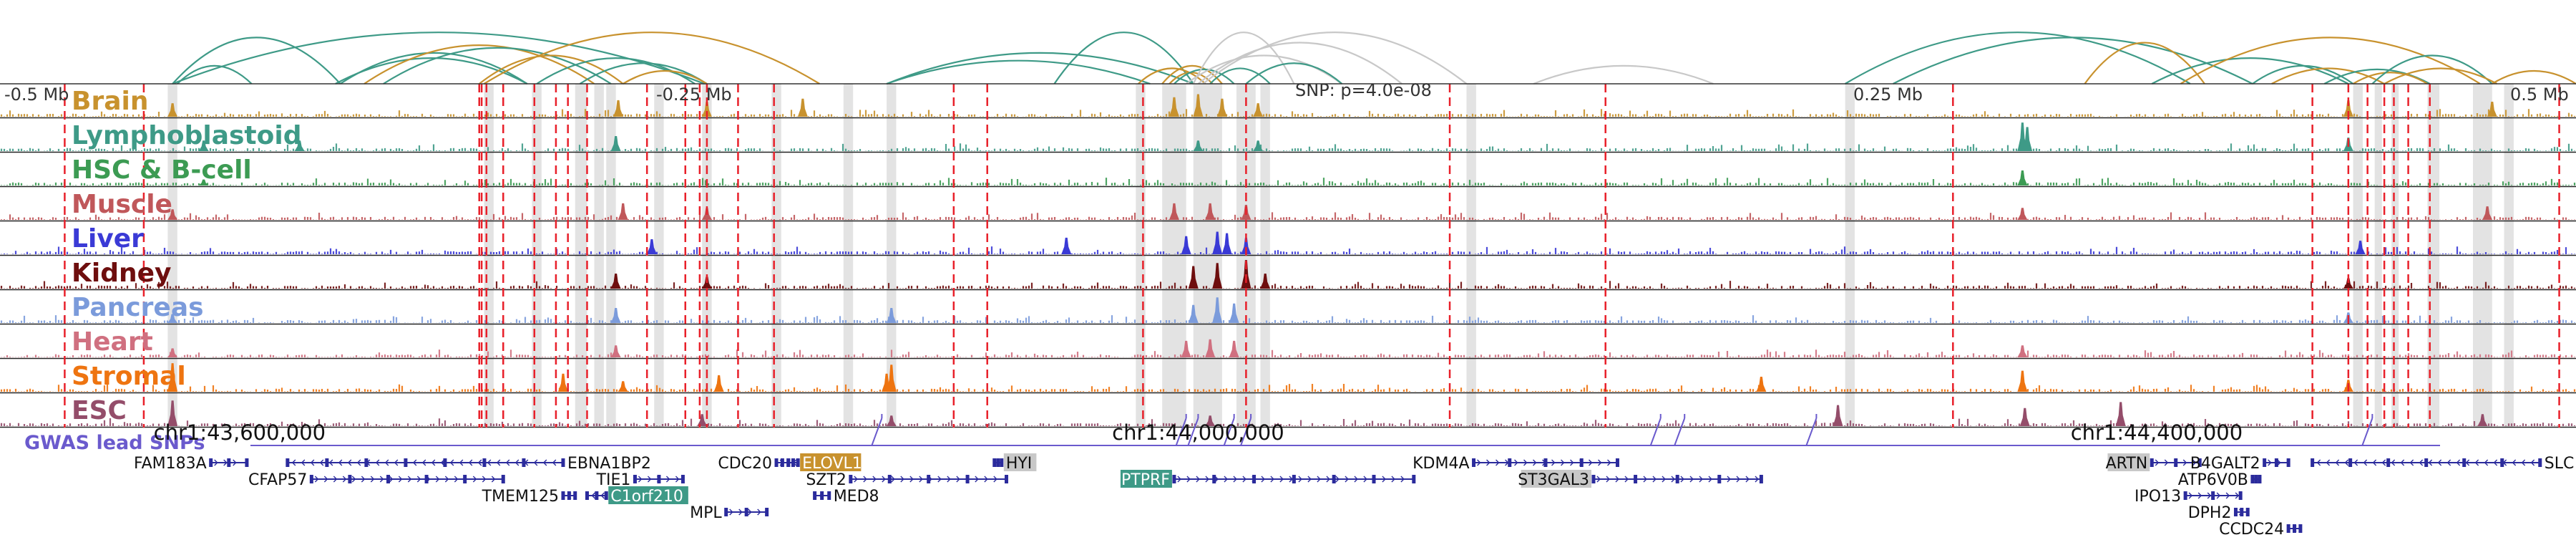 The height and width of the screenshot is (540, 2576). I want to click on gene: CFAP57, so click(376, 480).